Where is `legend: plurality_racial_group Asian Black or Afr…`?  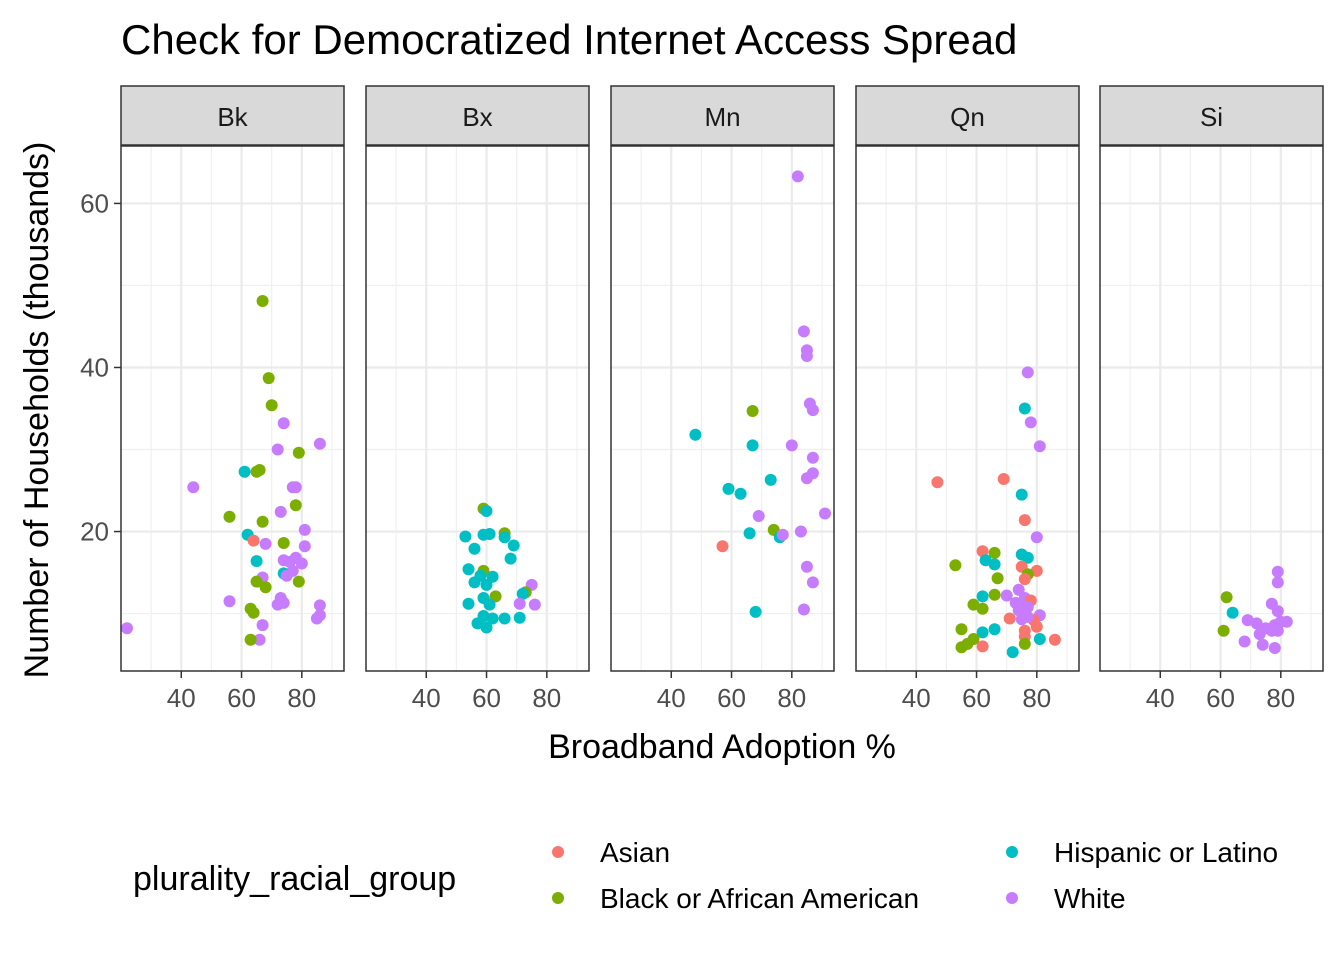
legend: plurality_racial_group Asian Black or Afr… is located at coordinates (705, 875).